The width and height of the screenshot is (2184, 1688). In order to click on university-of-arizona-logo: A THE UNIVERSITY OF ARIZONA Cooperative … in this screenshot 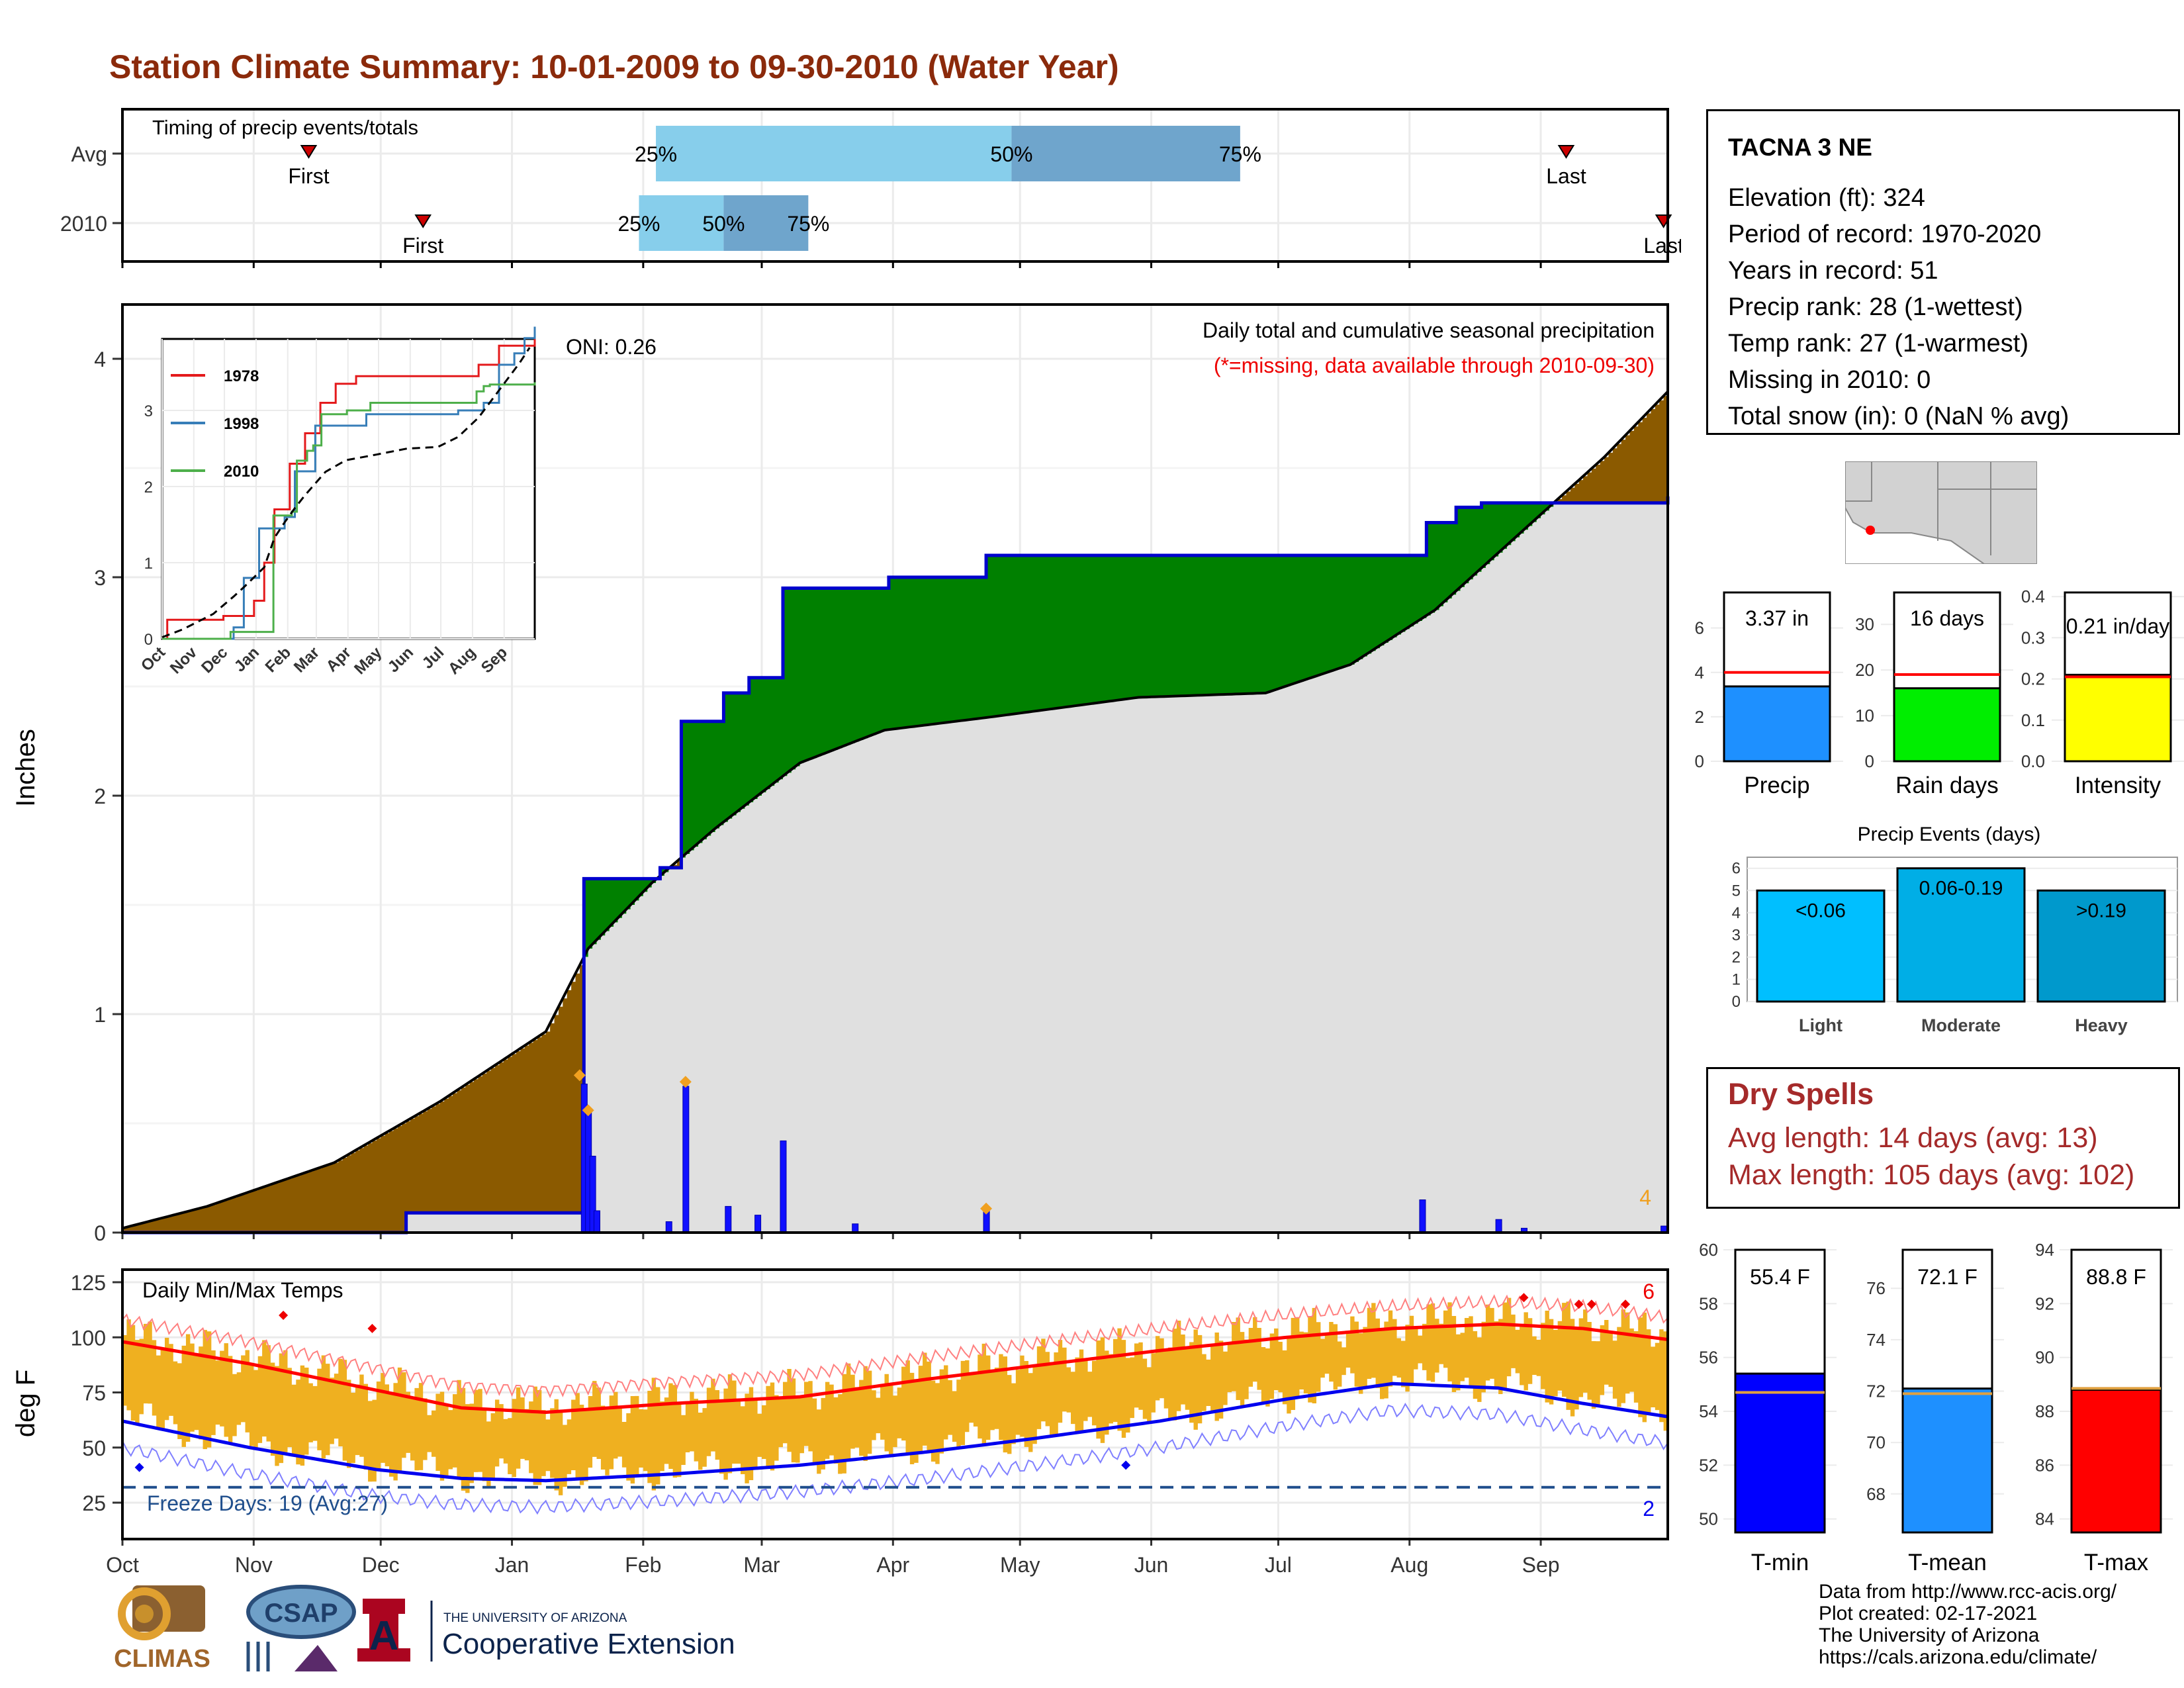, I will do `click(546, 1630)`.